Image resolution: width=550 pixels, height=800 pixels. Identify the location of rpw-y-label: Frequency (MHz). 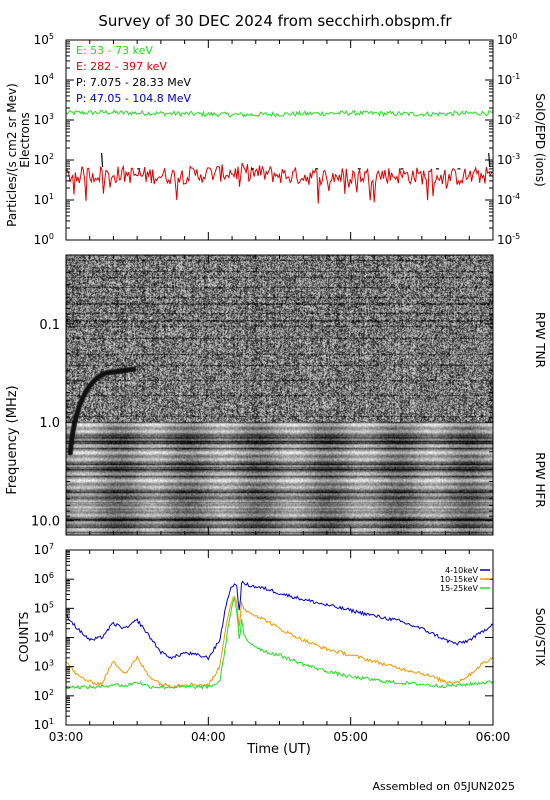
(12, 439).